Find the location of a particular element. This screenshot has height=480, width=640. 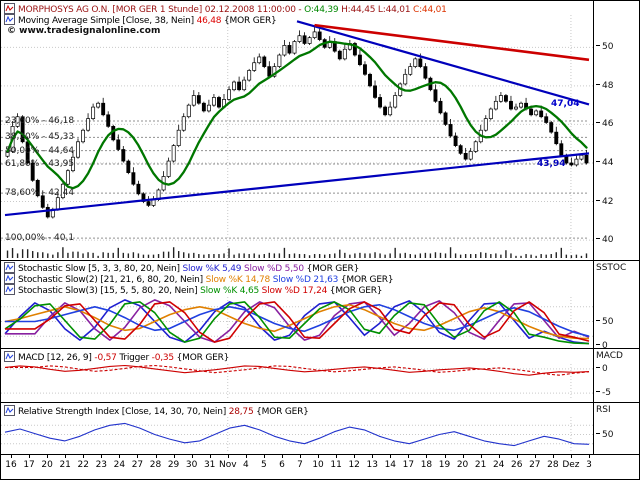

time-label: 4 is located at coordinates (245, 465).